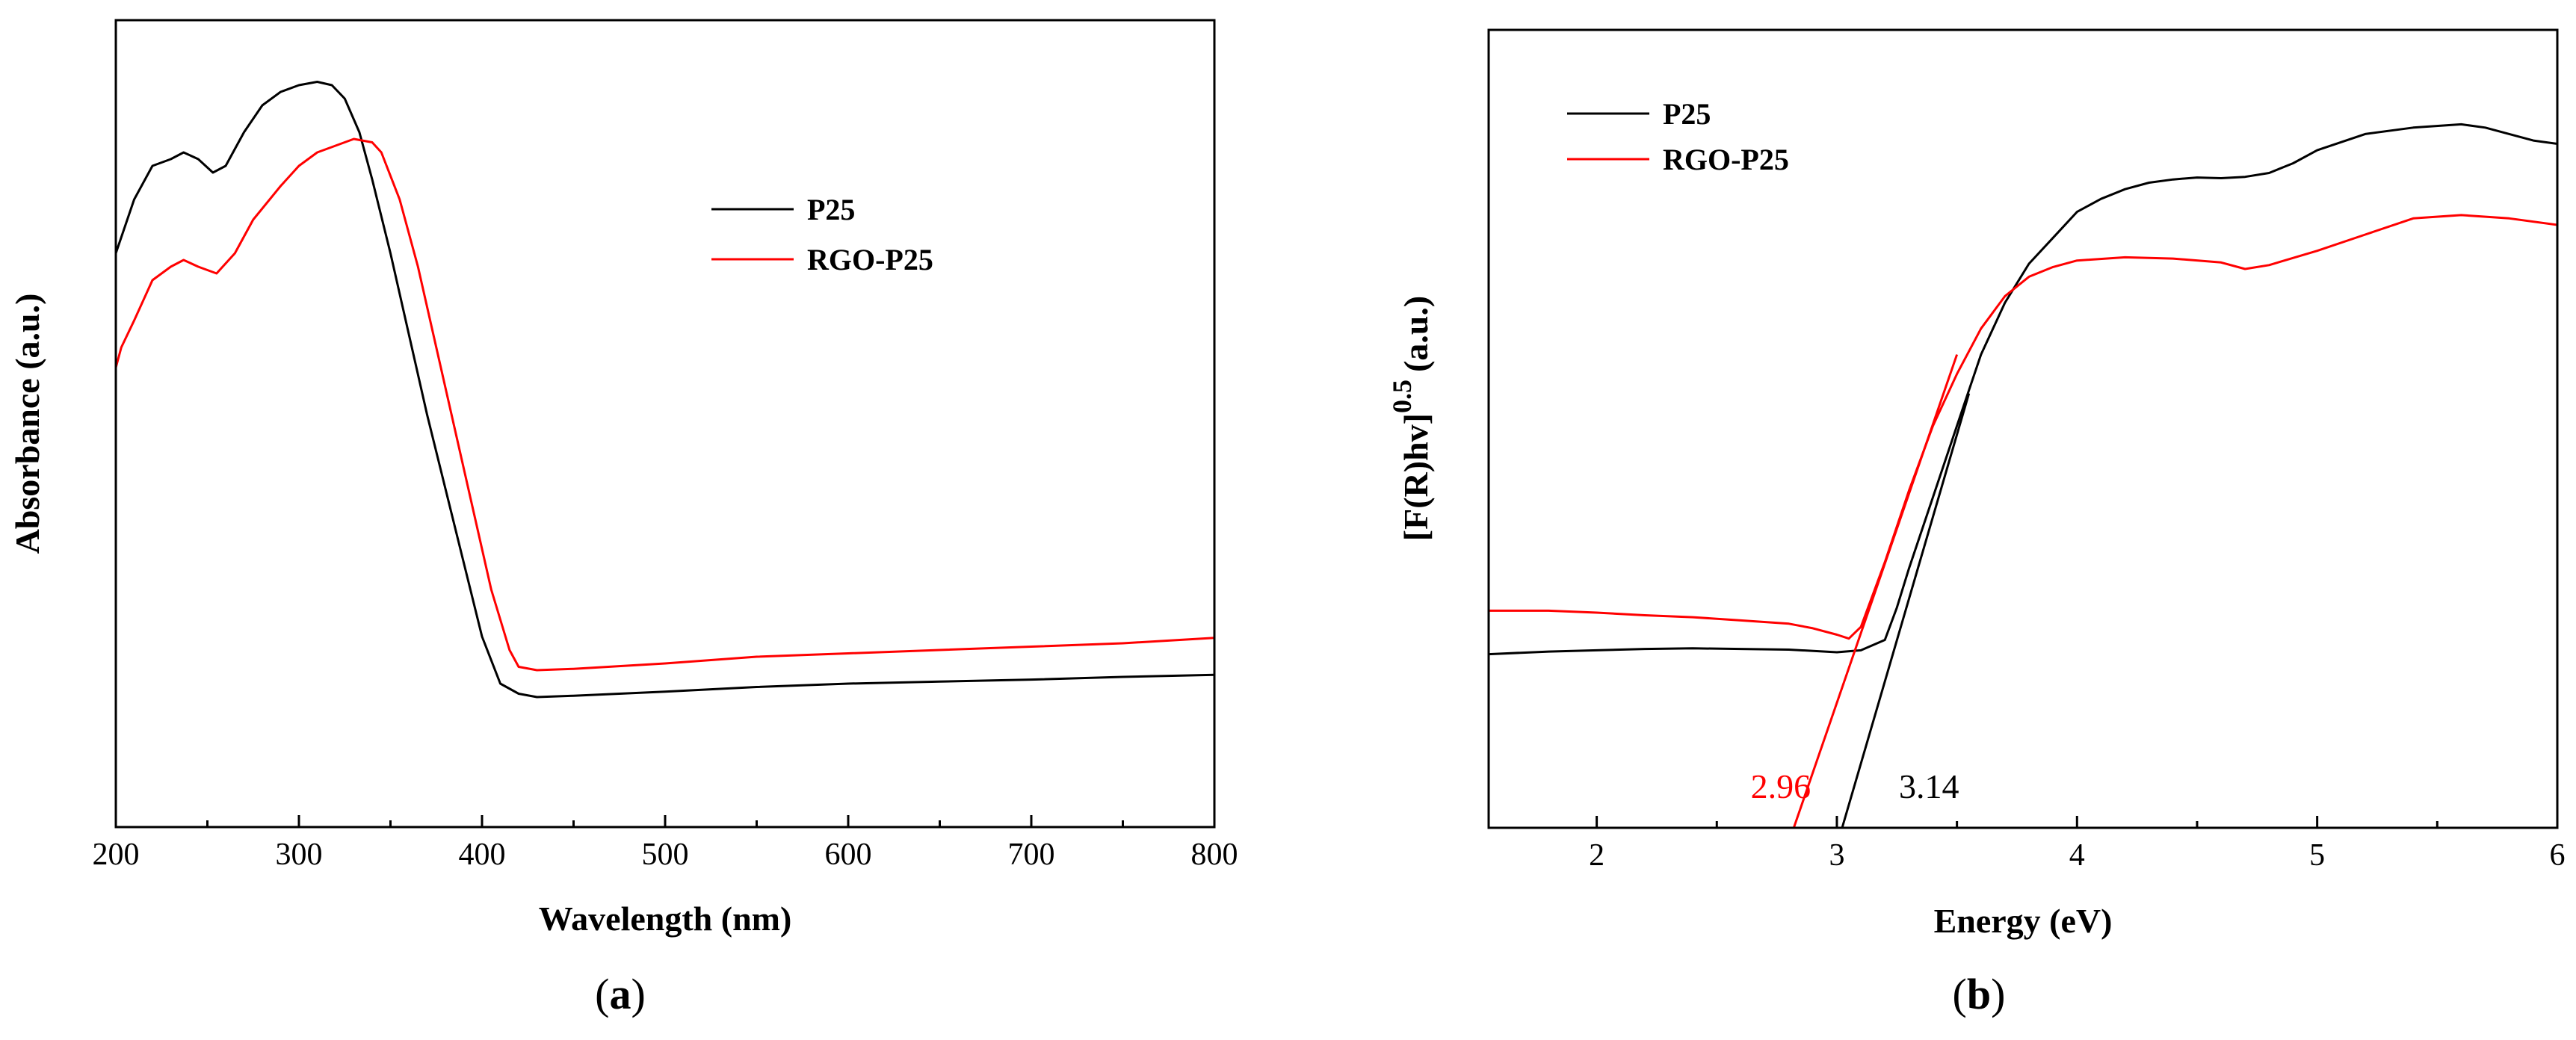 This screenshot has height=1040, width=2576. What do you see at coordinates (1855, 786) in the screenshot?
I see `panel-b-annotations-layer: 2.96 3.14` at bounding box center [1855, 786].